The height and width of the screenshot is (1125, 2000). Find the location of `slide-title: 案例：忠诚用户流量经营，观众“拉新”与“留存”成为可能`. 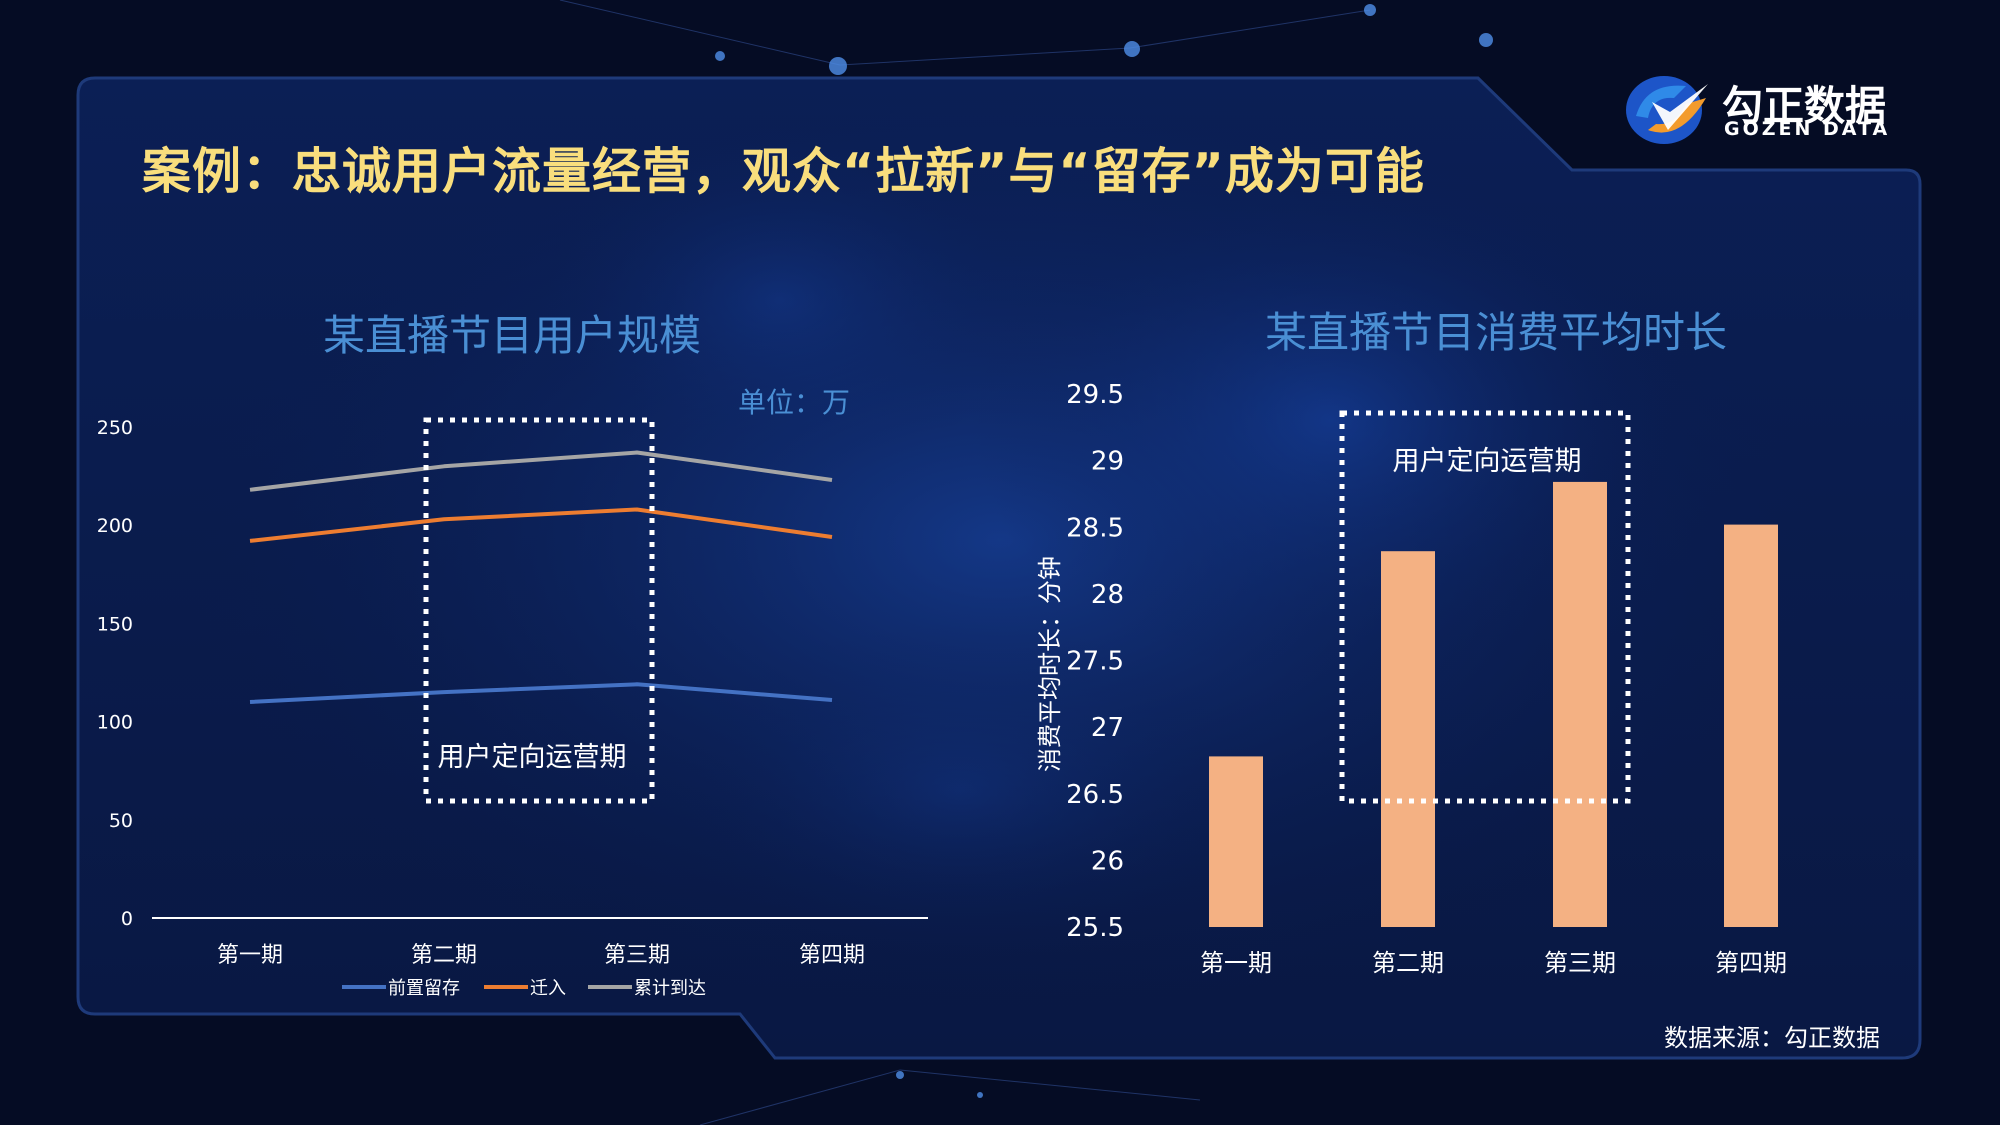

slide-title: 案例：忠诚用户流量经营，观众“拉新”与“留存”成为可能 is located at coordinates (783, 171).